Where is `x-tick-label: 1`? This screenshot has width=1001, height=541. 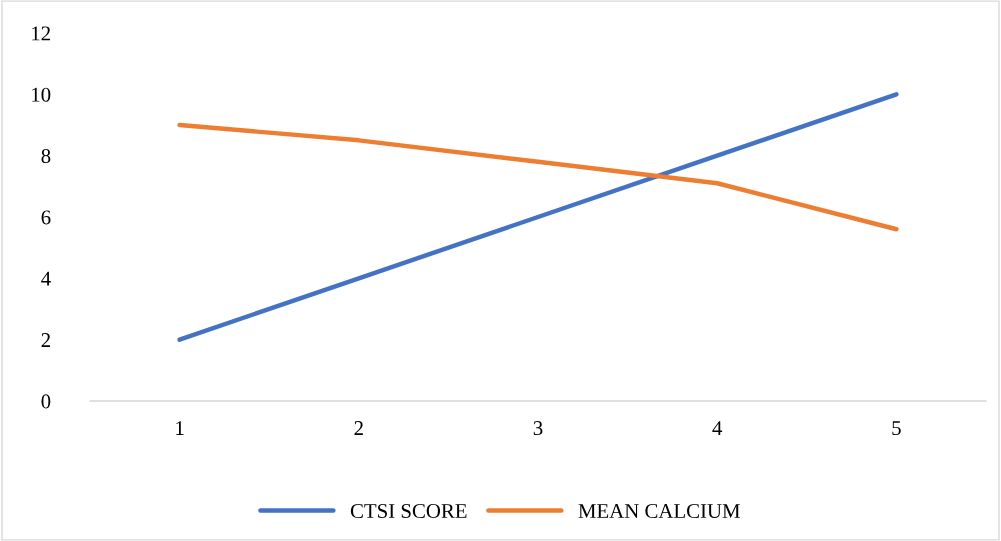 x-tick-label: 1 is located at coordinates (180, 428).